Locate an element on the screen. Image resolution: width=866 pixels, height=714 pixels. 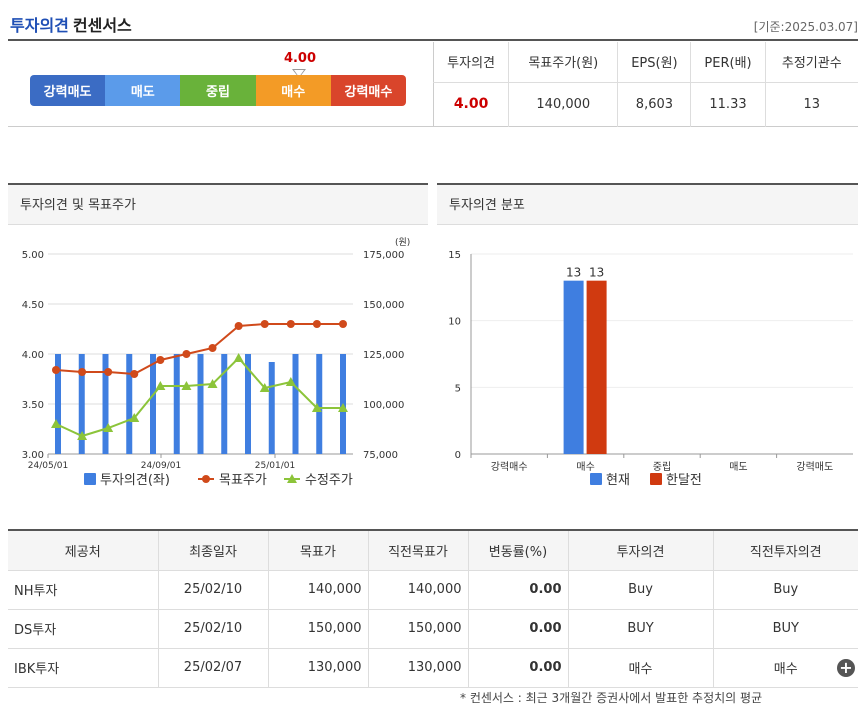
x-tick: 매도 is located at coordinates (738, 467).